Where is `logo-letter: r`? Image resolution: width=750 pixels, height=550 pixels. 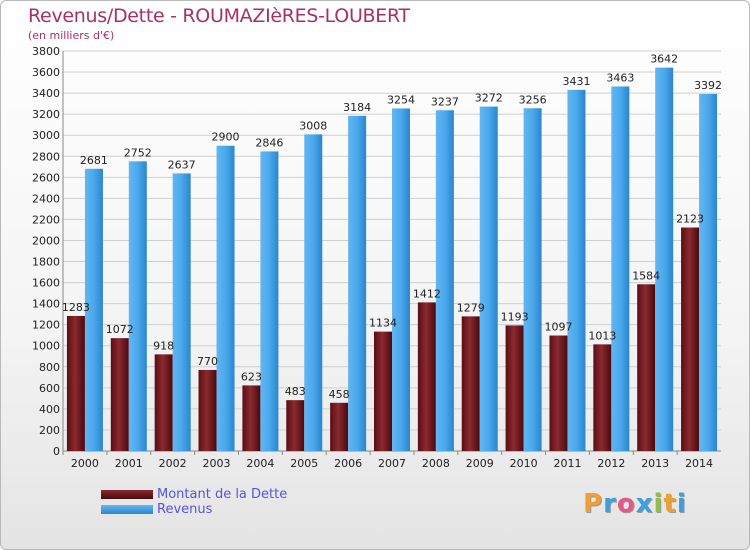 logo-letter: r is located at coordinates (610, 504).